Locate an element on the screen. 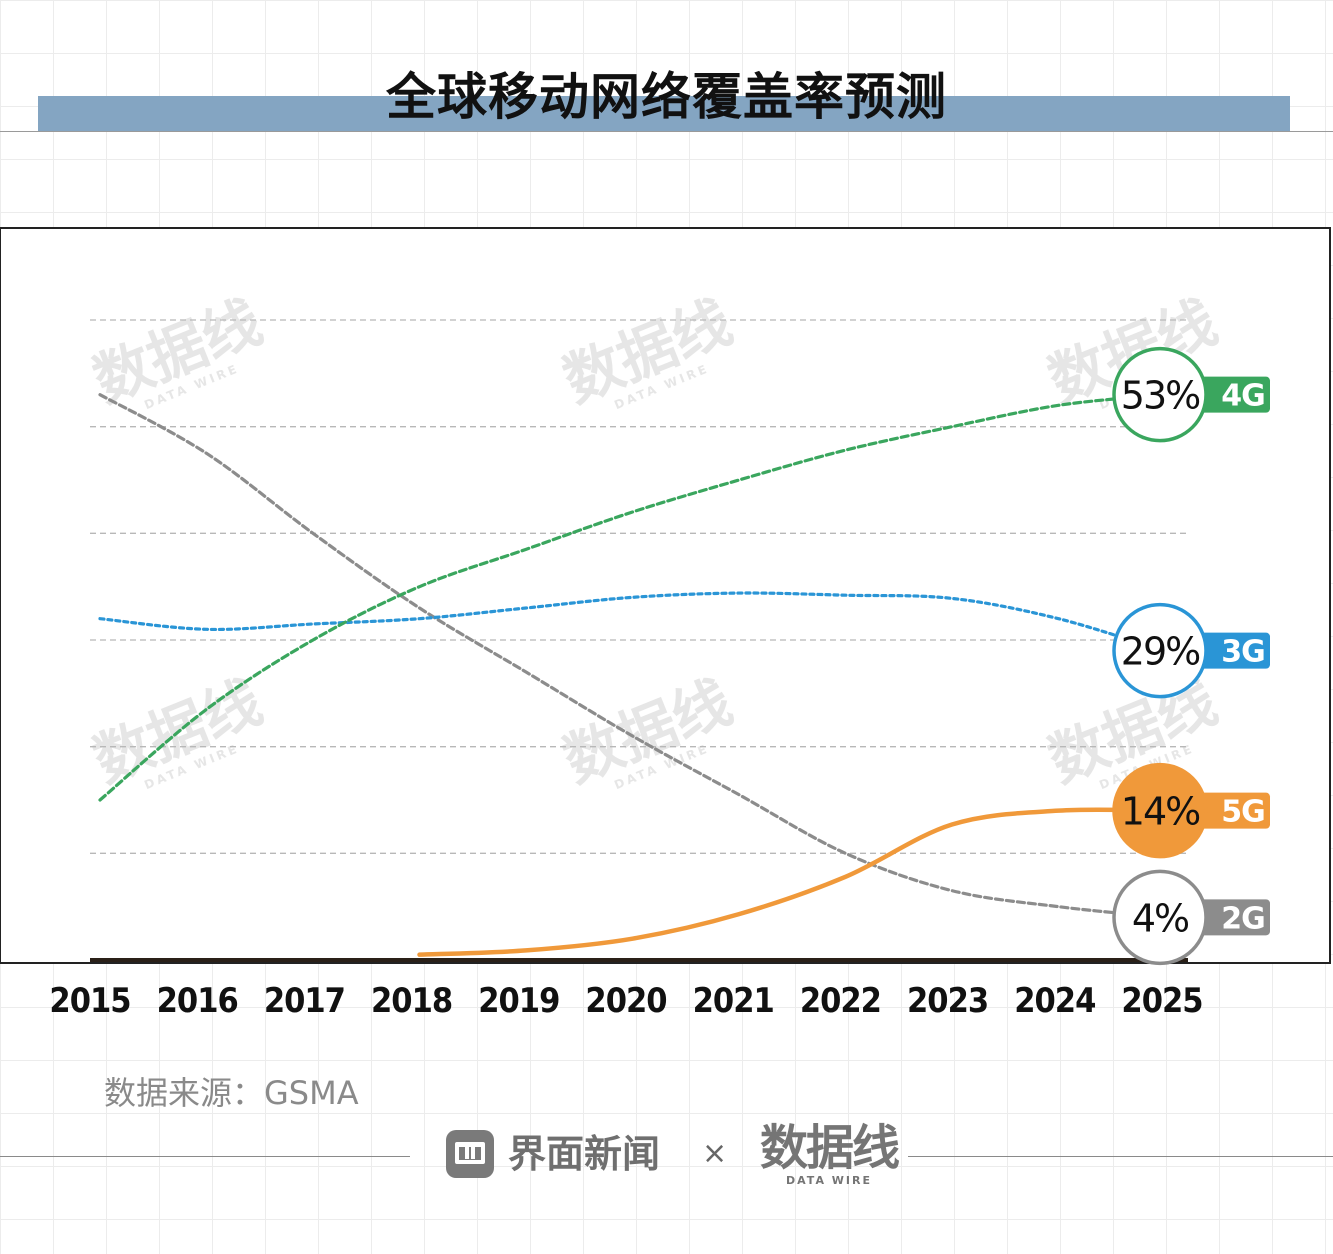 Image resolution: width=1333 pixels, height=1254 pixels. x-tick-2016: 2016 is located at coordinates (197, 1001).